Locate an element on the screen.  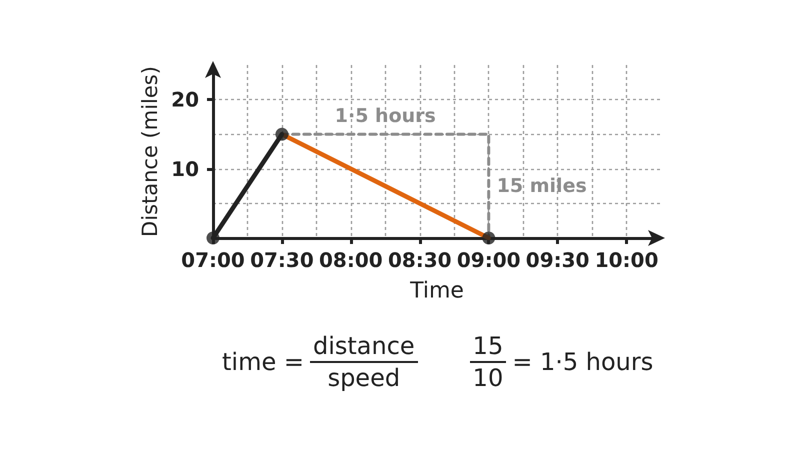
x-tick-label: 08:00 is located at coordinates (351, 260).